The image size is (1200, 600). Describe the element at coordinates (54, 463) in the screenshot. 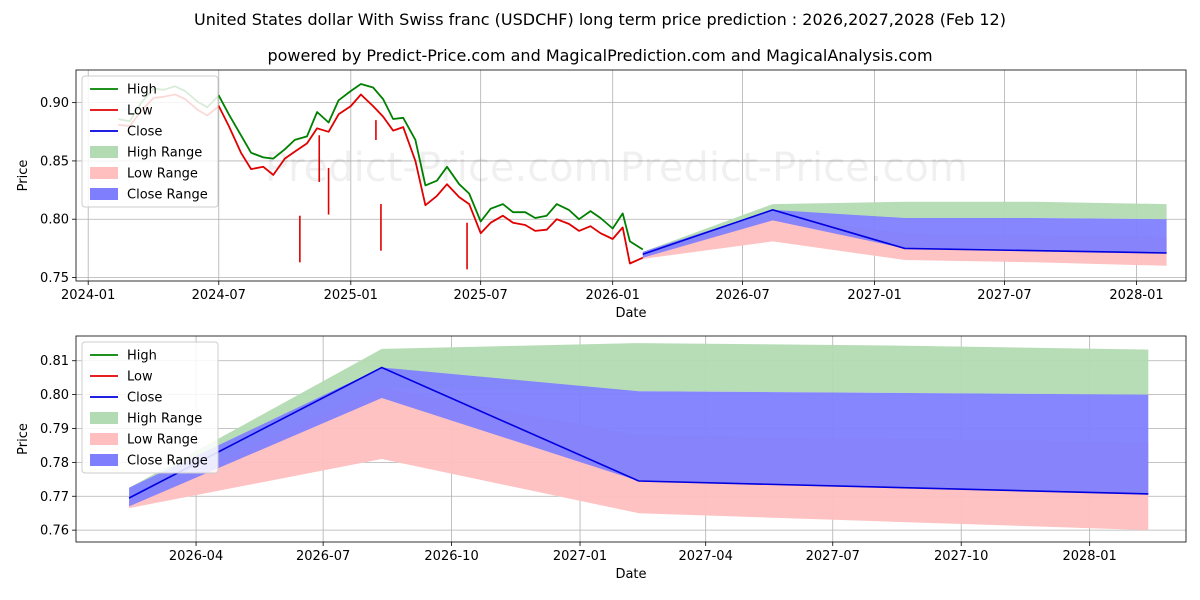

I see `y-tick-label: 0.78` at that location.